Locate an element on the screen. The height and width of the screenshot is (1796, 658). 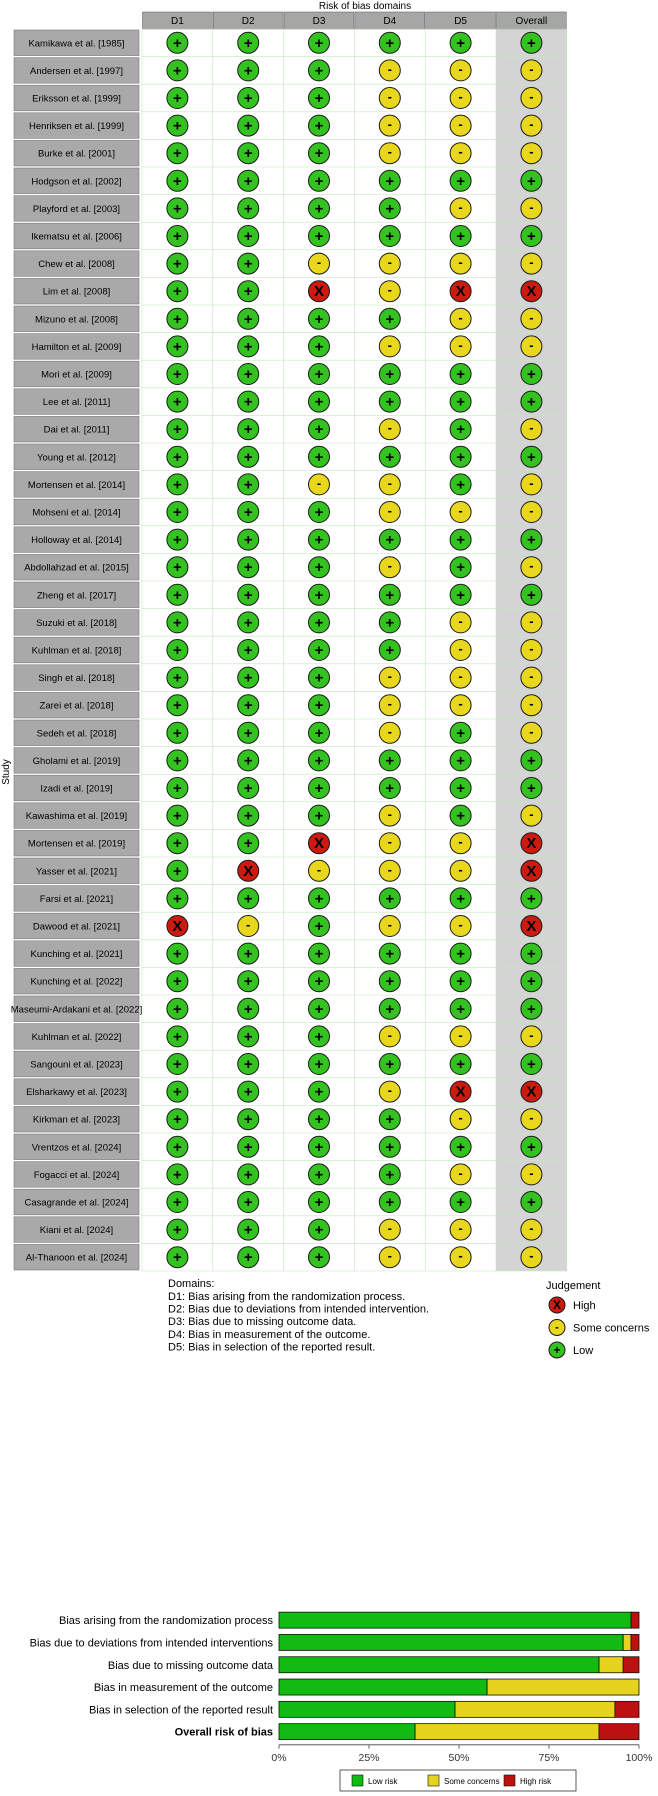
bar-segment-some-concerns is located at coordinates (611, 1665).